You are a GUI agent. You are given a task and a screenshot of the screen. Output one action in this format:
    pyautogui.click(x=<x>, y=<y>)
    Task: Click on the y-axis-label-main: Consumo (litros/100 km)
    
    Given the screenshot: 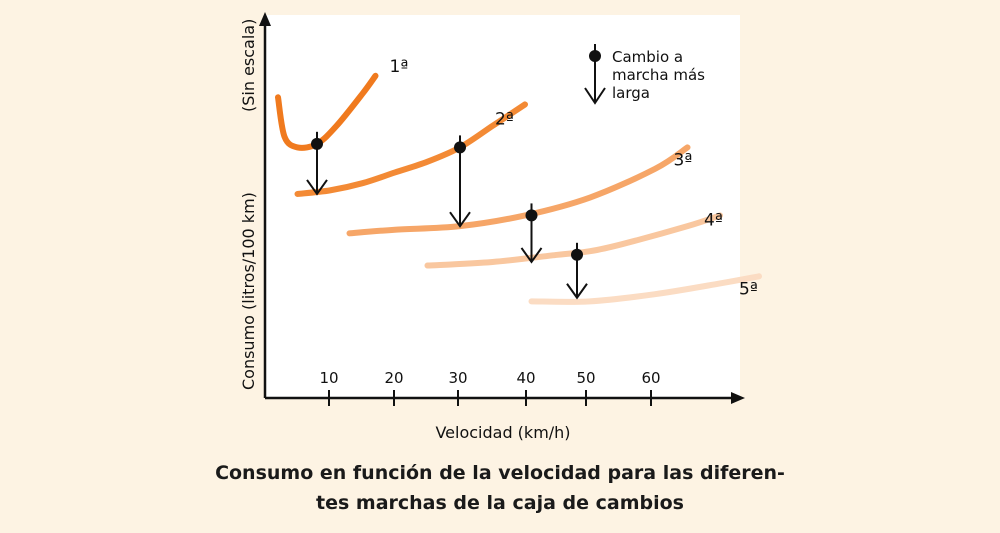 What is the action you would take?
    pyautogui.click(x=248, y=291)
    